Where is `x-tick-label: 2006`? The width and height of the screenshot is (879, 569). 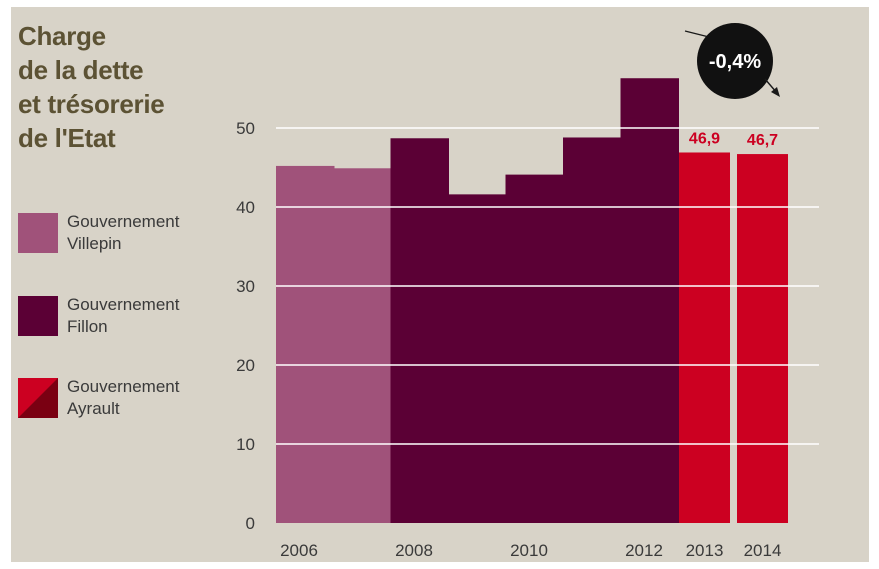
x-tick-label: 2006 is located at coordinates (299, 550).